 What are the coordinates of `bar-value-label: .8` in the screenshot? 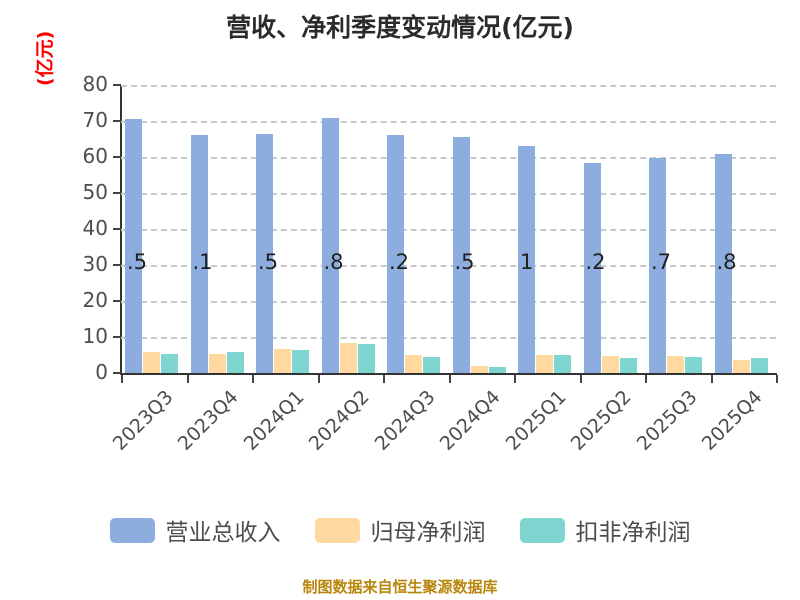 It's located at (726, 262).